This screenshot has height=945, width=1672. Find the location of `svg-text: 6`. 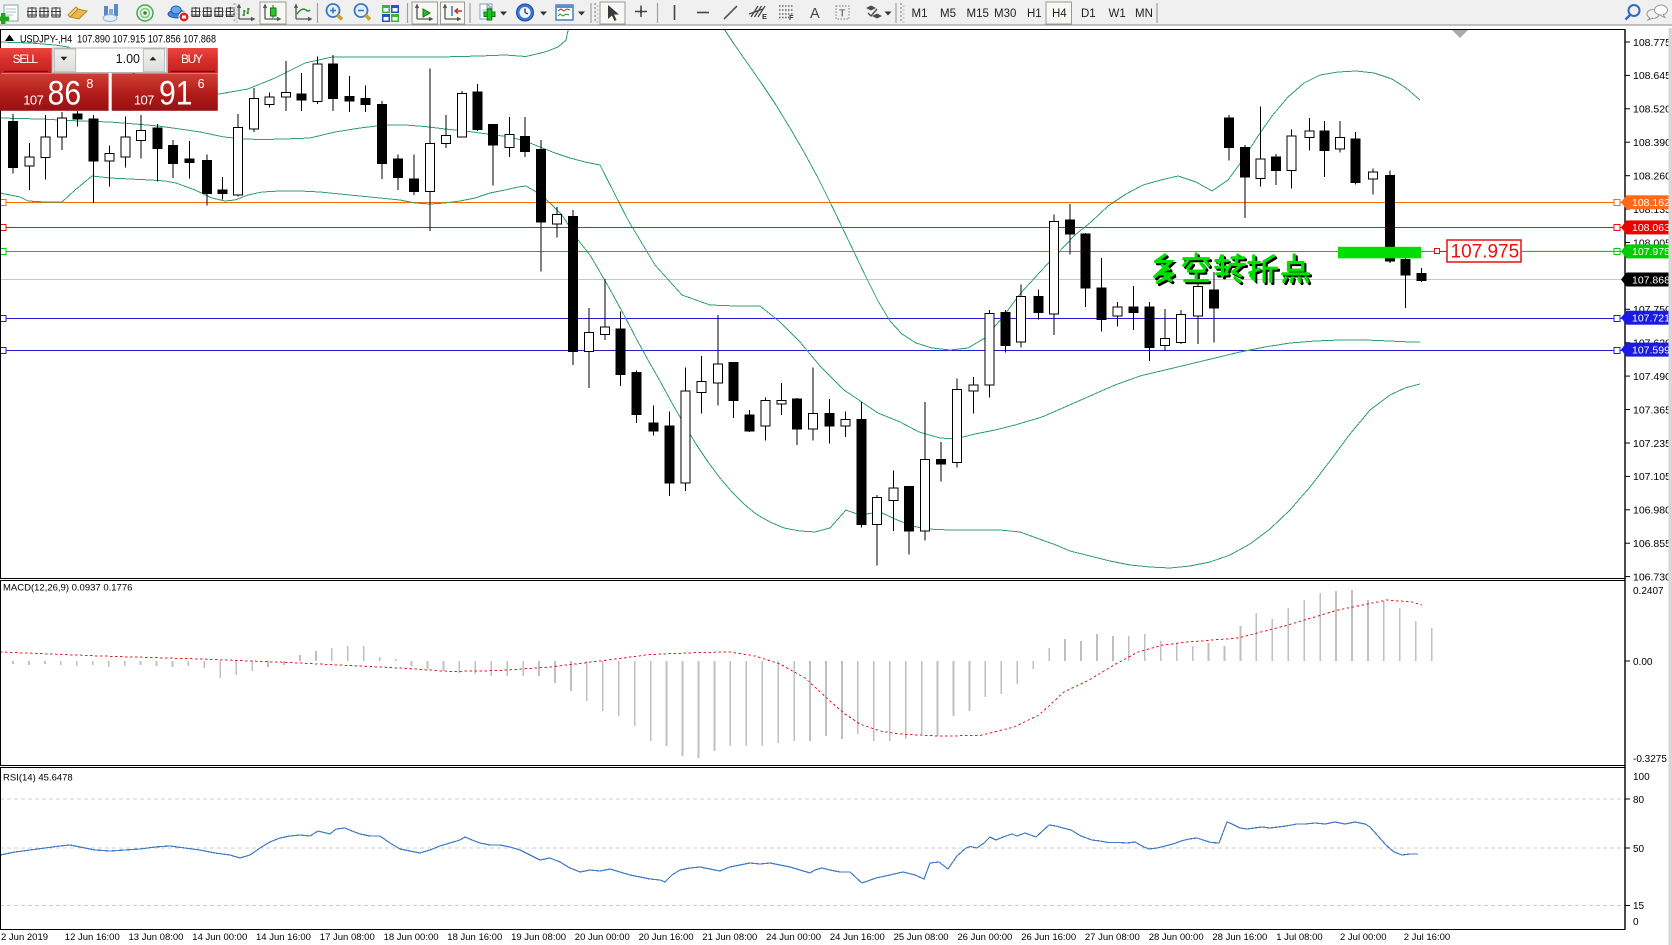

svg-text: 6 is located at coordinates (201, 84).